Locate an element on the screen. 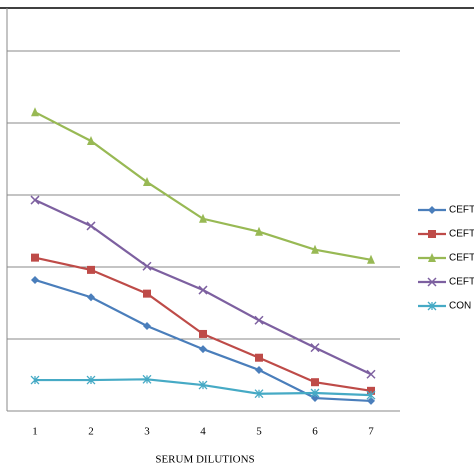 This screenshot has width=474, height=474. x-tick-label: 1 is located at coordinates (35, 432).